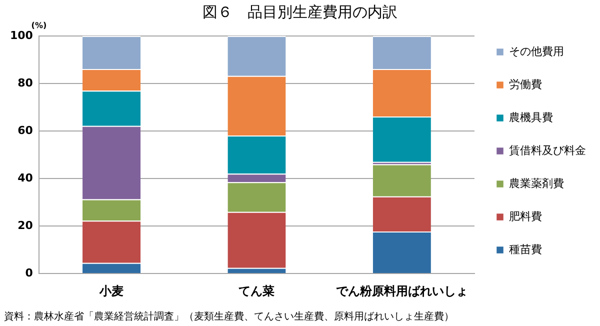 The image size is (600, 326). Describe the element at coordinates (525, 216) in the screenshot. I see `legend-label: 肥料費` at that location.